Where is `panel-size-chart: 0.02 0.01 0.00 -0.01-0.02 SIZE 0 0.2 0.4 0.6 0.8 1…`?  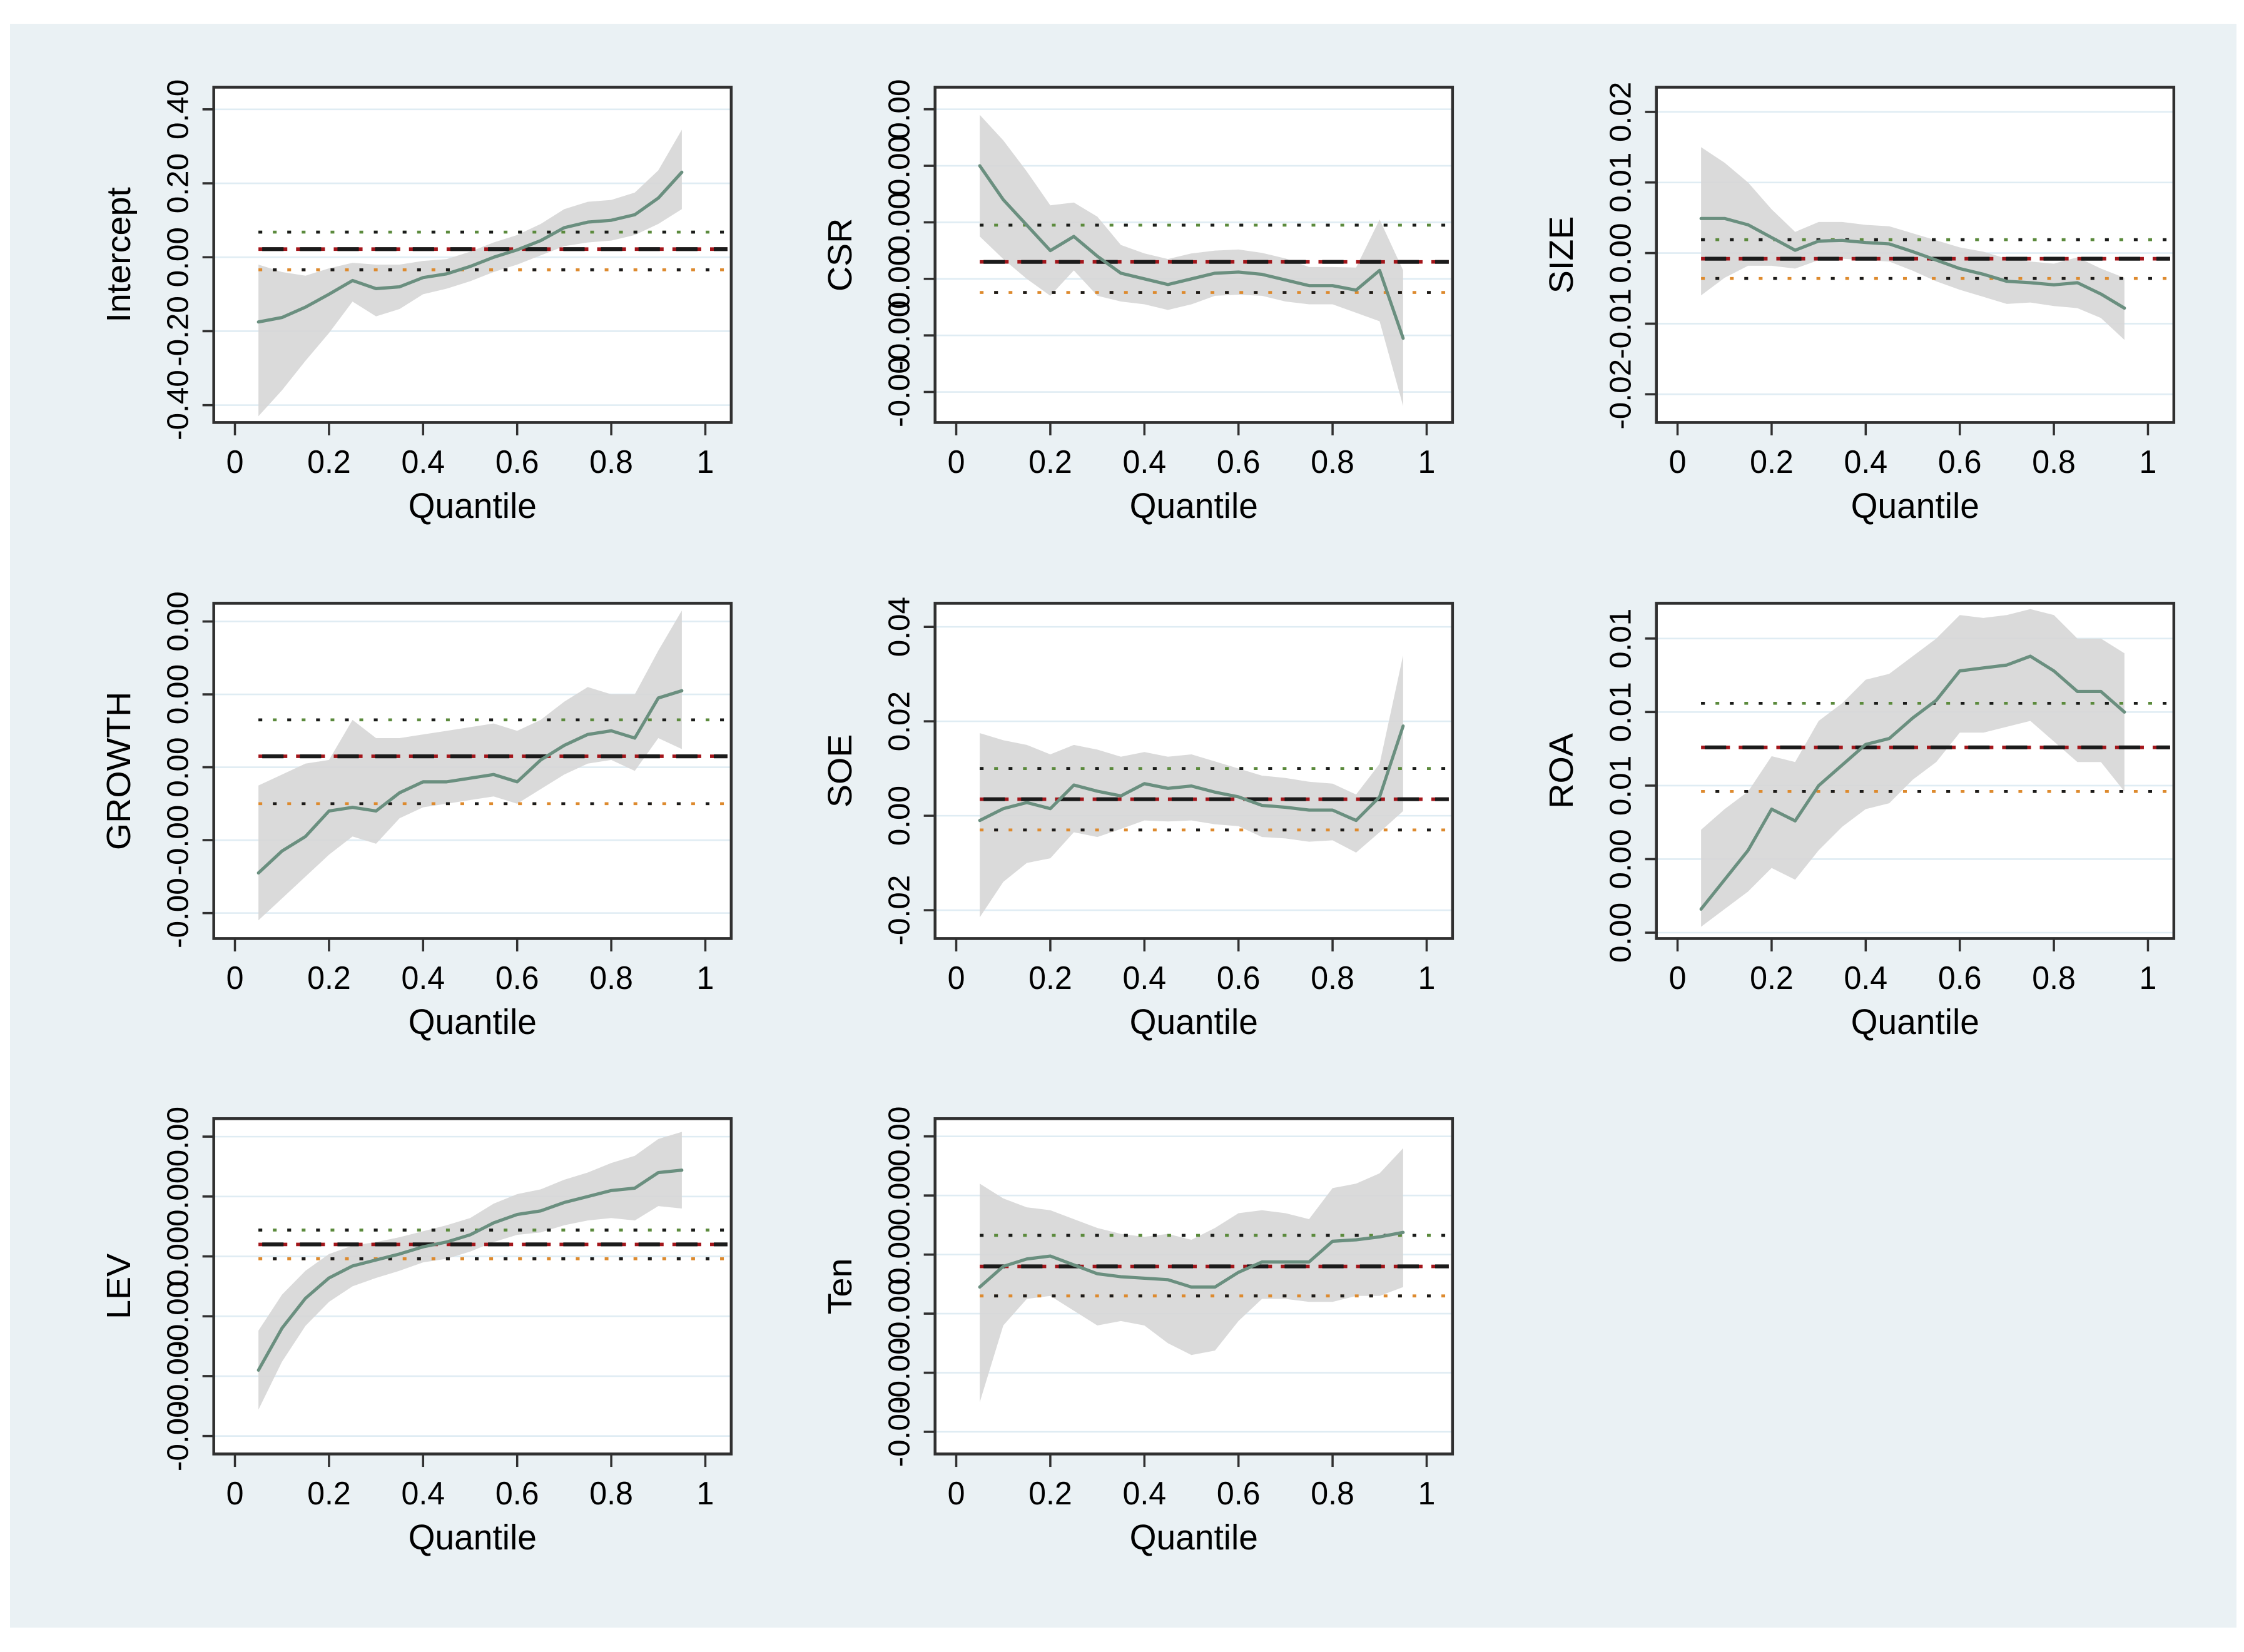
panel-size-chart: 0.02 0.01 0.00 -0.01-0.02 SIZE 0 0.2 0.4 0.6 0.8 1… is located at coordinates (1859, 303).